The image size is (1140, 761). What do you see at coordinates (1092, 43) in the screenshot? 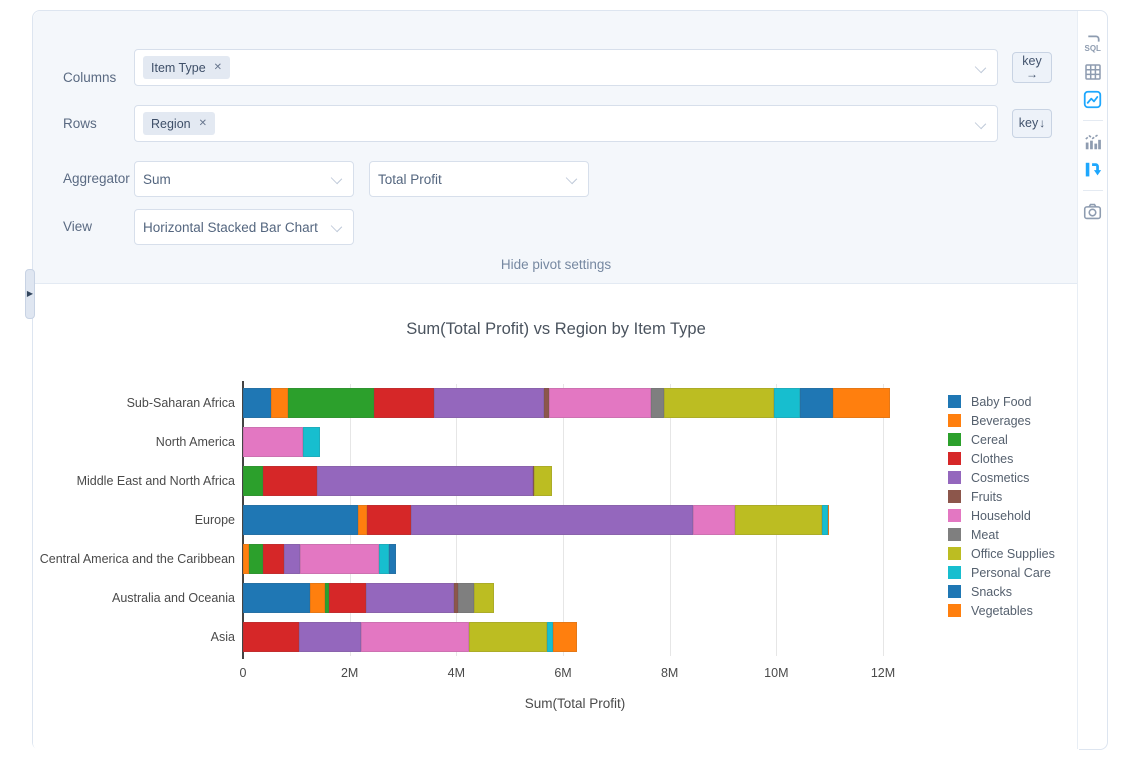
I see `sql-lab-icon: SQL` at bounding box center [1092, 43].